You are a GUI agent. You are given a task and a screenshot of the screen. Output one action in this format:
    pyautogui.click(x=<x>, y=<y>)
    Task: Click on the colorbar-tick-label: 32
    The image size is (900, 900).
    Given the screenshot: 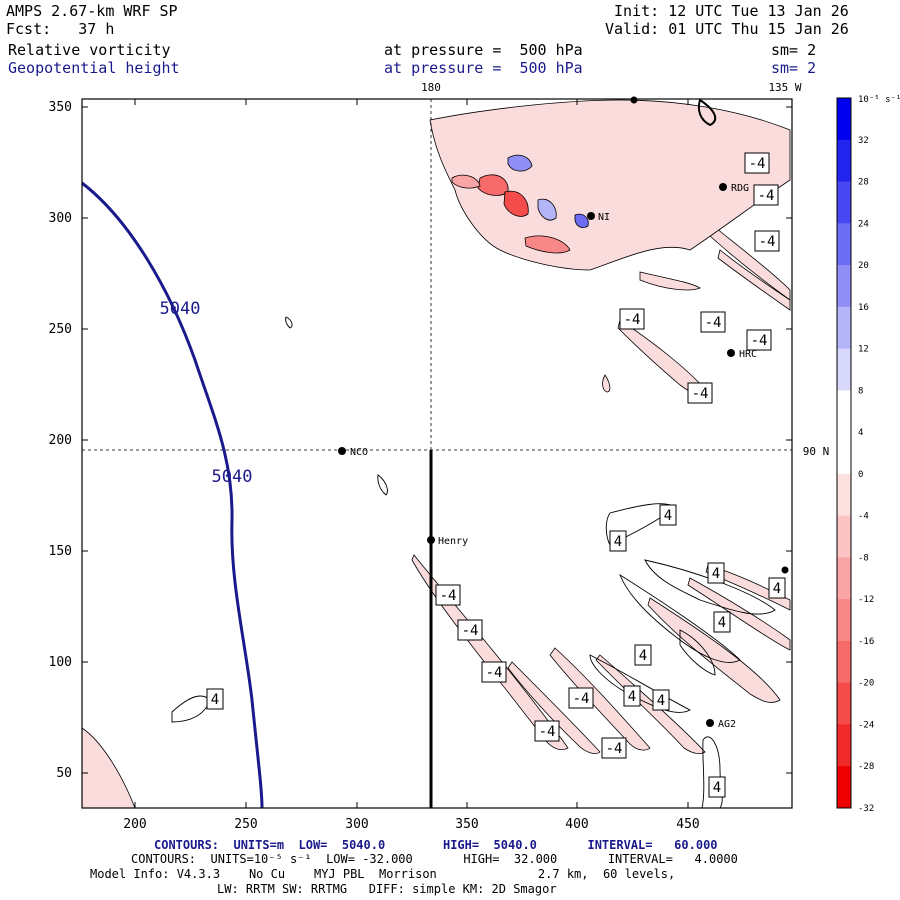 What is the action you would take?
    pyautogui.click(x=863, y=141)
    